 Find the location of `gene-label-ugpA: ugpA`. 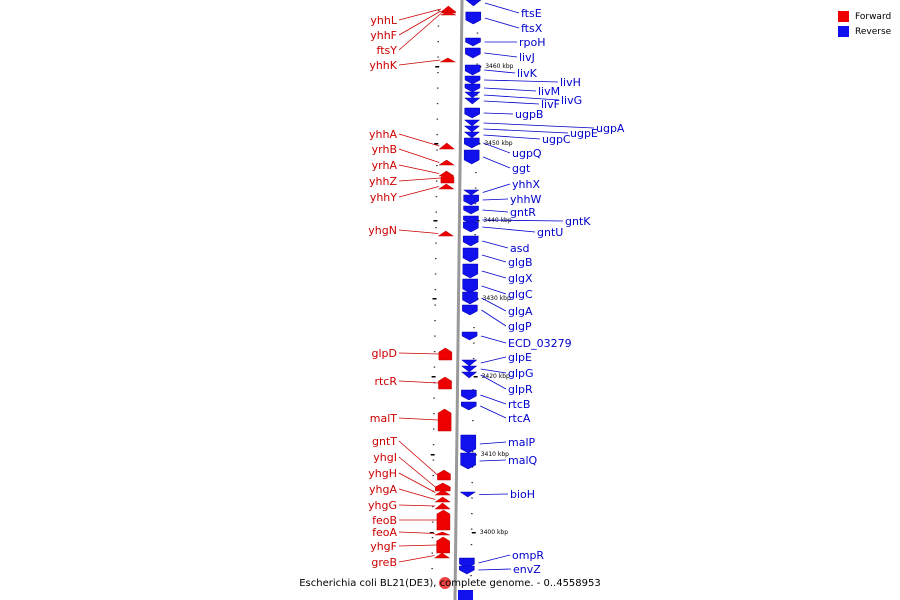

gene-label-ugpA: ugpA is located at coordinates (610, 128).